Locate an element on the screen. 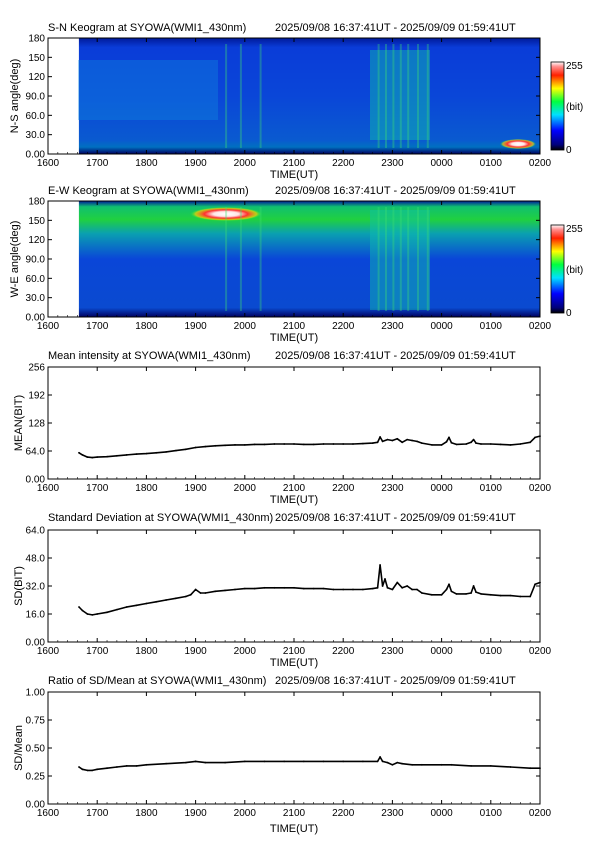 Image resolution: width=595 pixels, height=842 pixels. ew-keogram-image is located at coordinates (294, 259).